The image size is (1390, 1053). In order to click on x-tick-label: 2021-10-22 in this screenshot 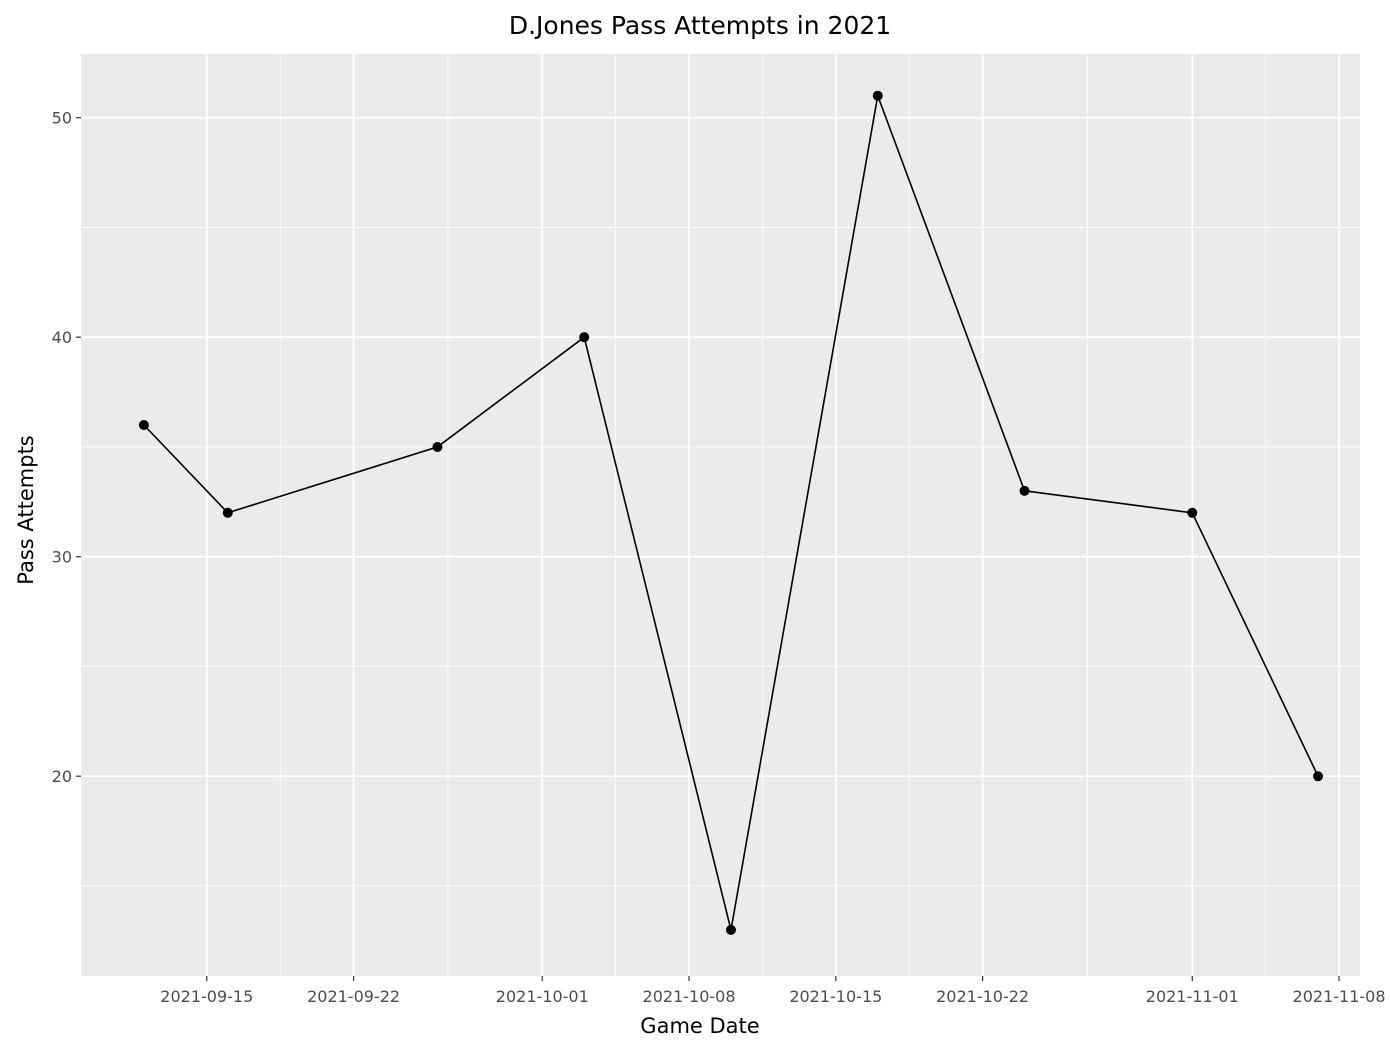, I will do `click(982, 996)`.